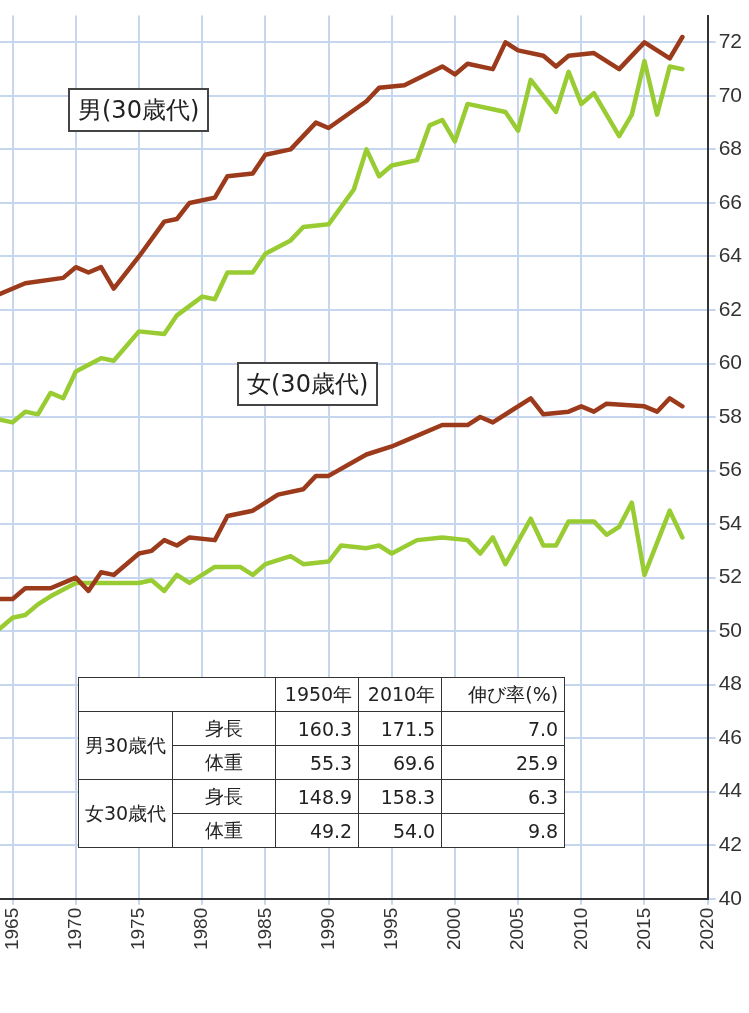 The width and height of the screenshot is (749, 1013). What do you see at coordinates (730, 897) in the screenshot?
I see `y-tick-label: 40` at bounding box center [730, 897].